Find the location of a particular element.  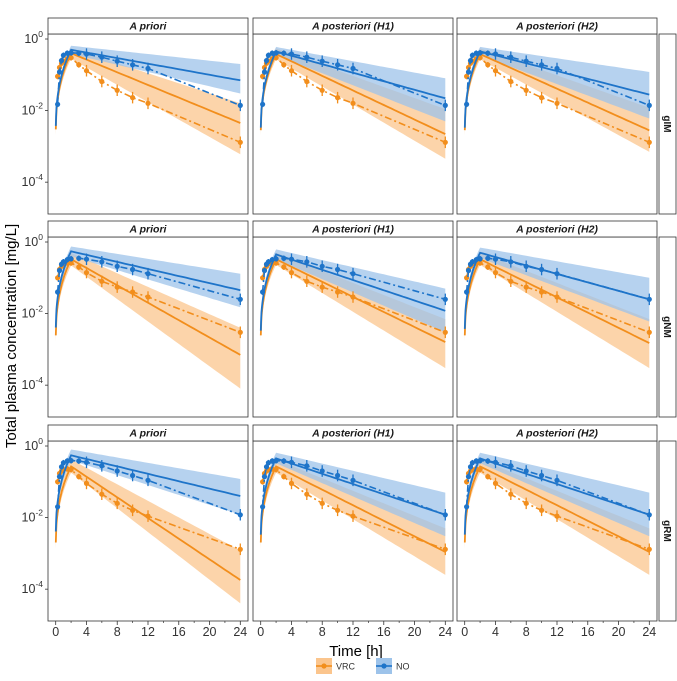

row-strip-label: gIM is located at coordinates (666, 123).